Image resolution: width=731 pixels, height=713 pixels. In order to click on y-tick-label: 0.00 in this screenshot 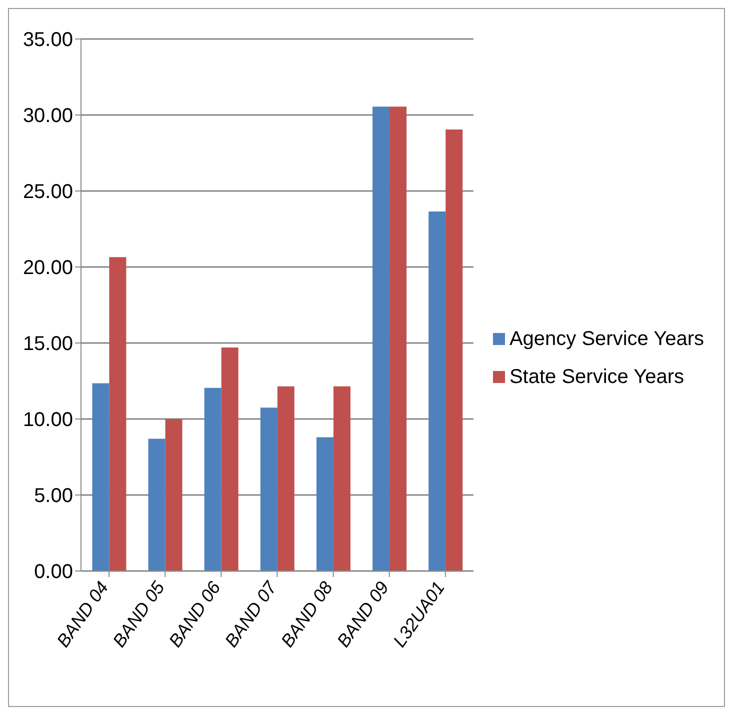, I will do `click(53, 572)`.